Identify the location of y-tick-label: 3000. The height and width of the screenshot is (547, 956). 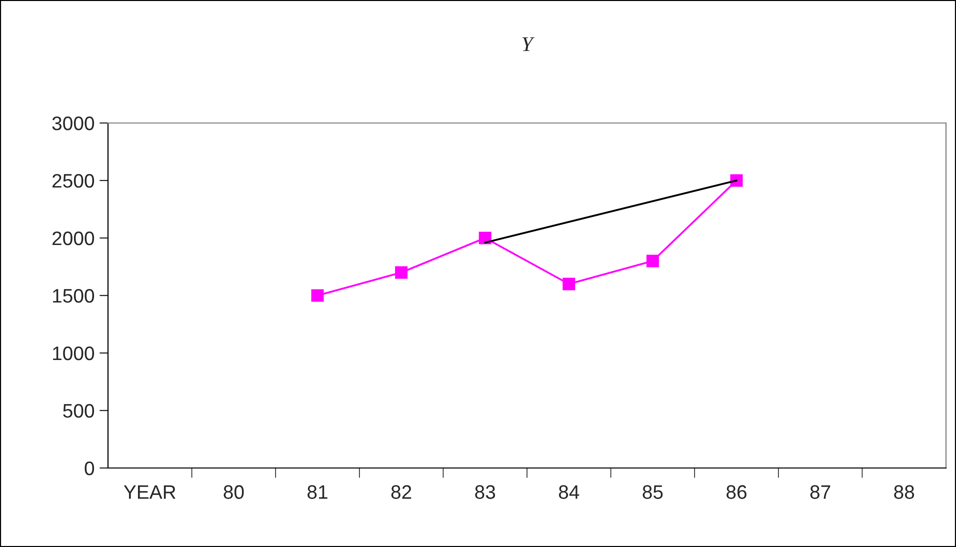
(73, 123).